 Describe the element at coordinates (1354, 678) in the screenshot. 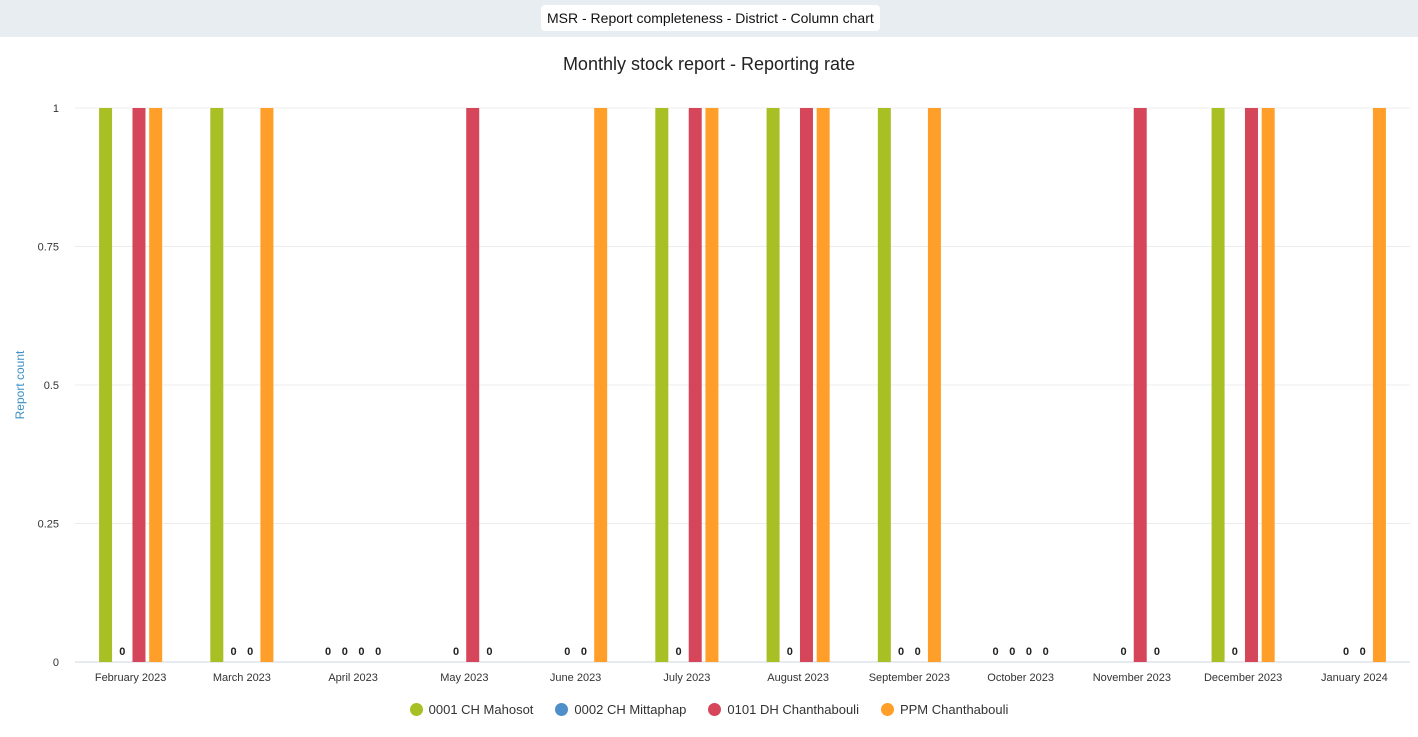

I see `x-tick-label: January 2024` at that location.